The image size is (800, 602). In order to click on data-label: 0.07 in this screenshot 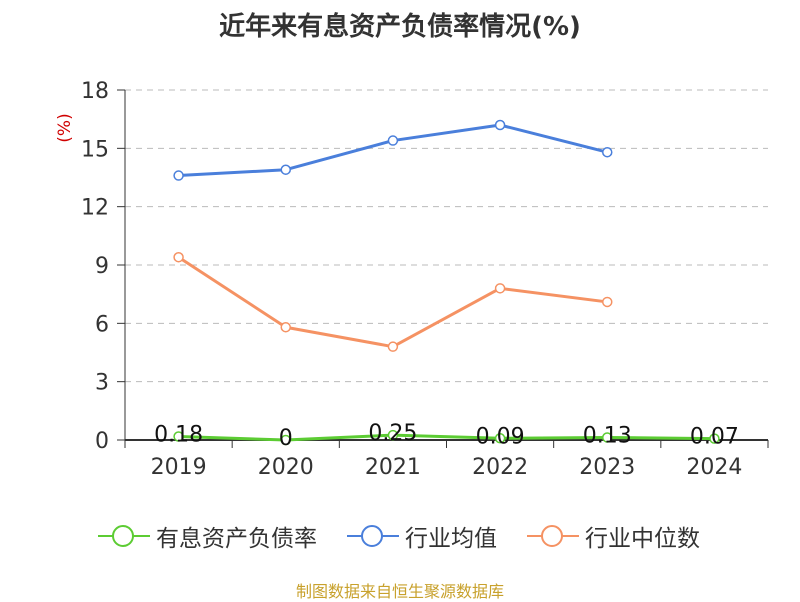, I will do `click(714, 437)`.